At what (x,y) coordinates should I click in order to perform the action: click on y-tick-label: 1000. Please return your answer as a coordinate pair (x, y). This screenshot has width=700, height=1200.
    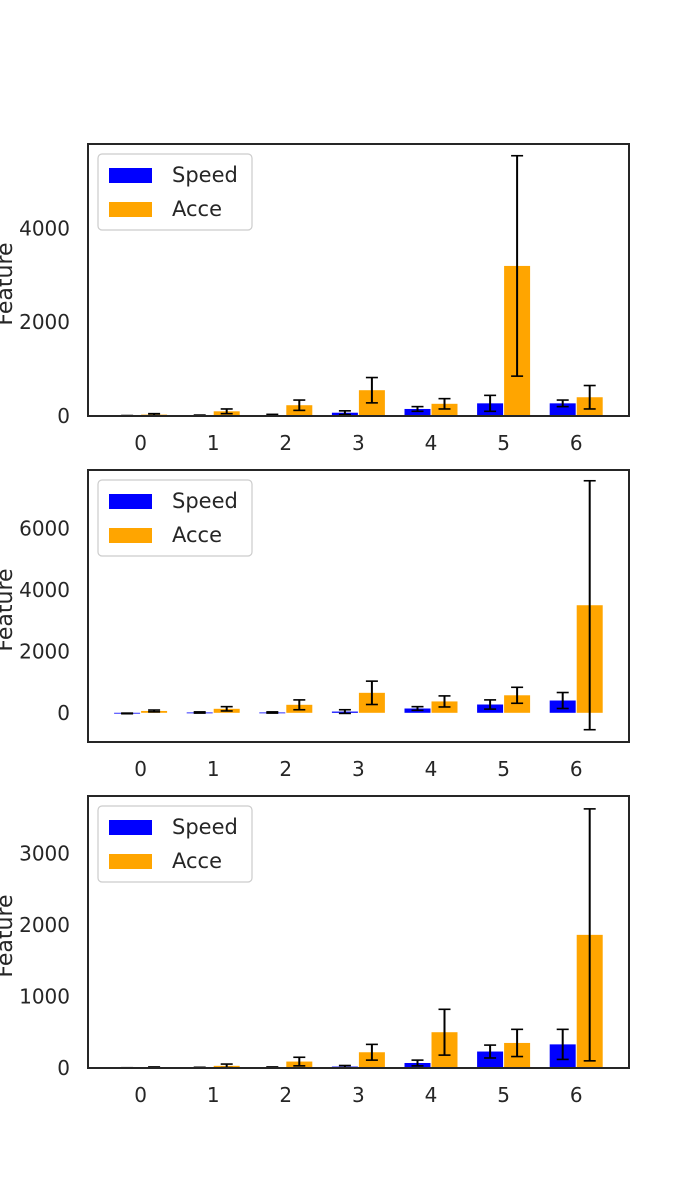
    Looking at the image, I should click on (44, 996).